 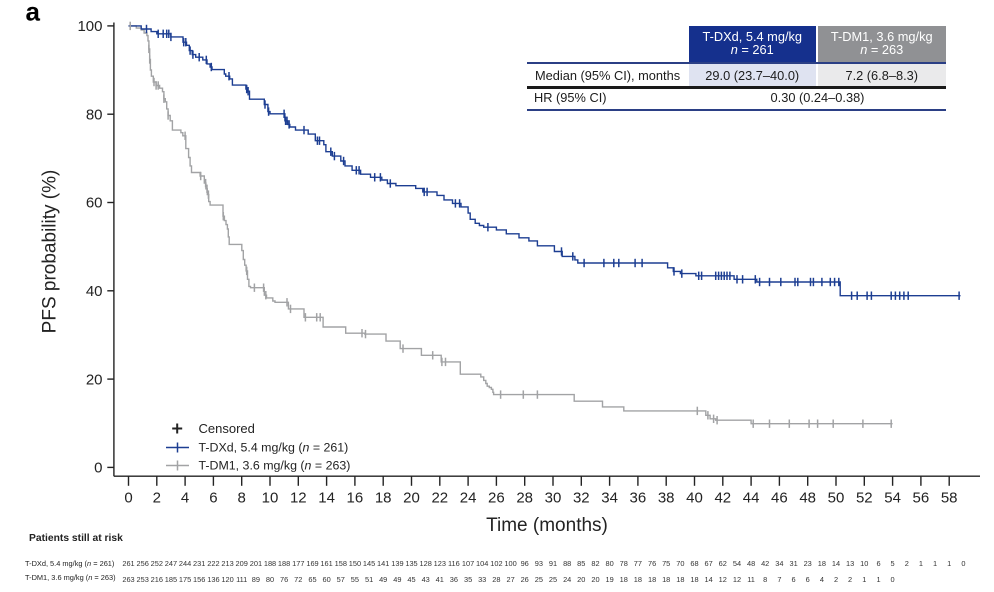 What do you see at coordinates (836, 498) in the screenshot?
I see `svg-text: 50` at bounding box center [836, 498].